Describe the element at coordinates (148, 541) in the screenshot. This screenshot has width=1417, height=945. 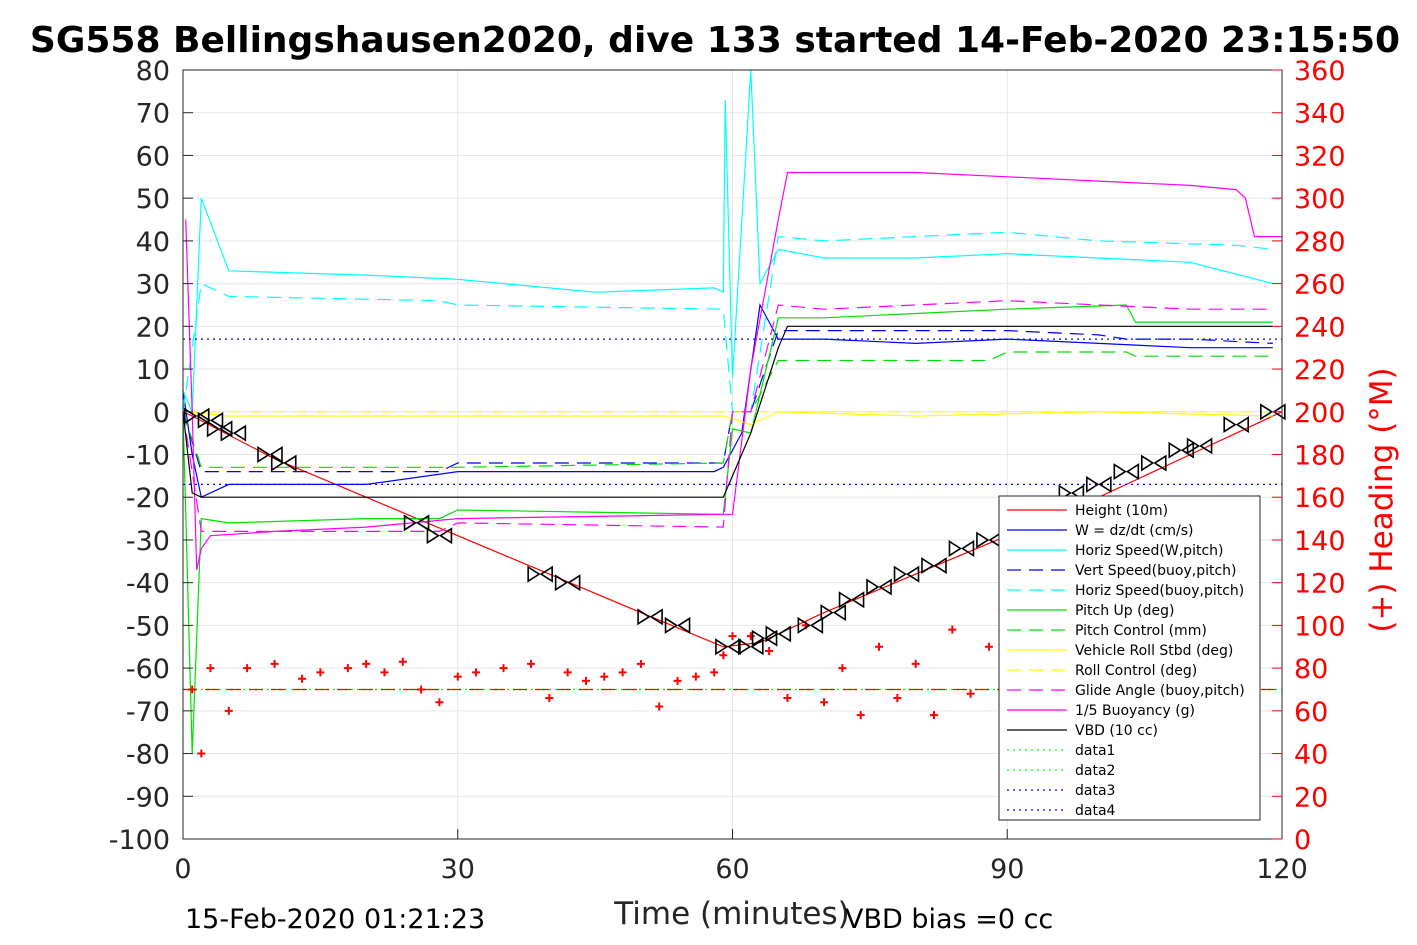
I see `y-tick-label: -30` at that location.